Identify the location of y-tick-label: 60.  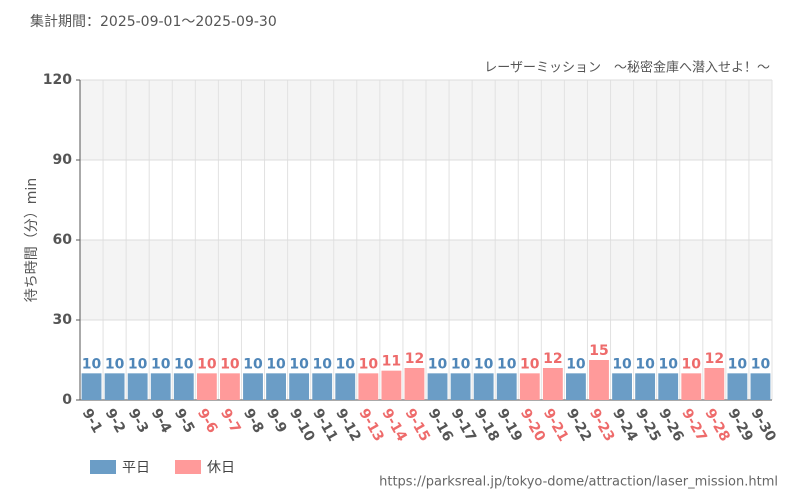
(63, 240).